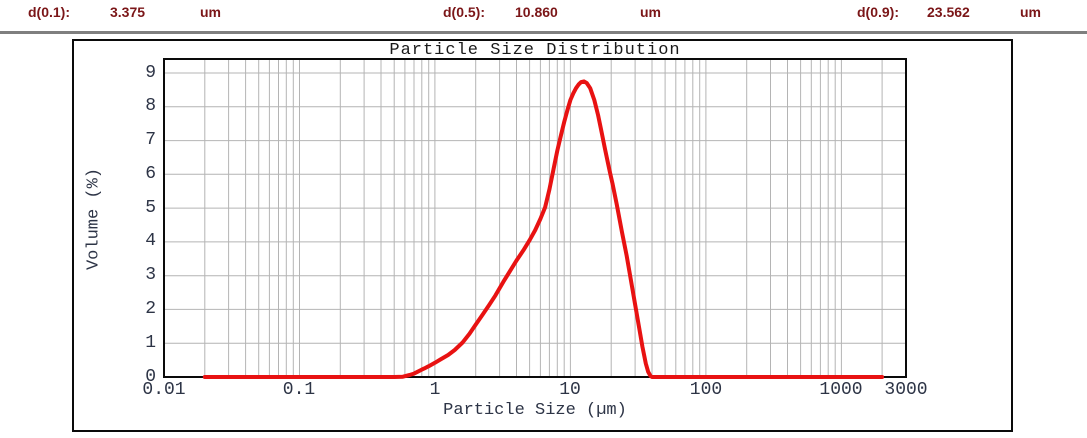  What do you see at coordinates (948, 12) in the screenshot?
I see `d90-value: 23.562` at bounding box center [948, 12].